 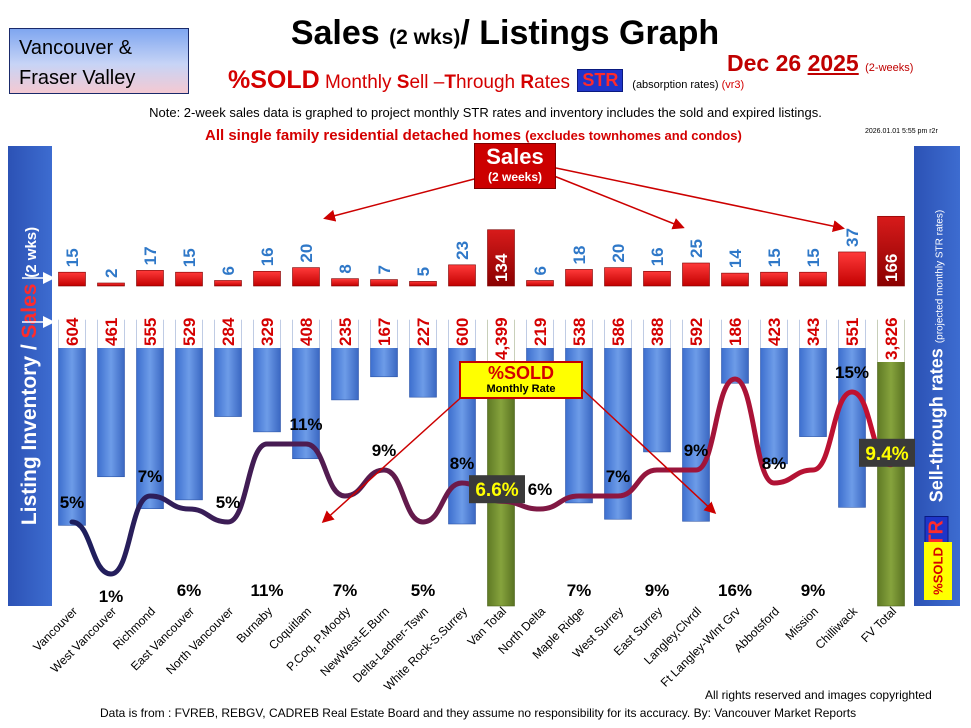 I want to click on subtitle-ell: ell –, so click(x=427, y=82).